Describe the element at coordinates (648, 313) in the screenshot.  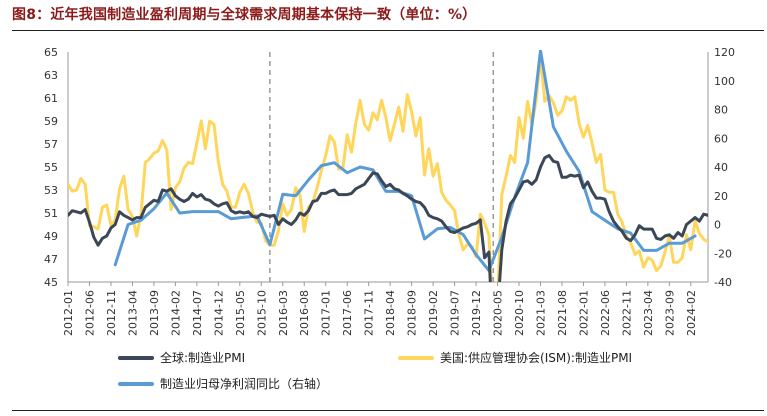
I see `x-tick-label: 2023-04` at that location.